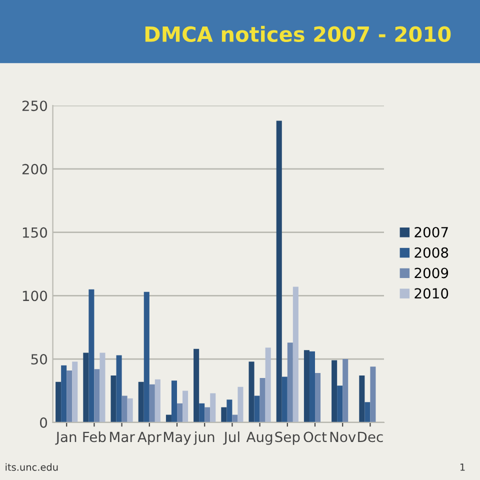 Image resolution: width=480 pixels, height=480 pixels. Describe the element at coordinates (431, 252) in the screenshot. I see `legend-label: 2008` at that location.